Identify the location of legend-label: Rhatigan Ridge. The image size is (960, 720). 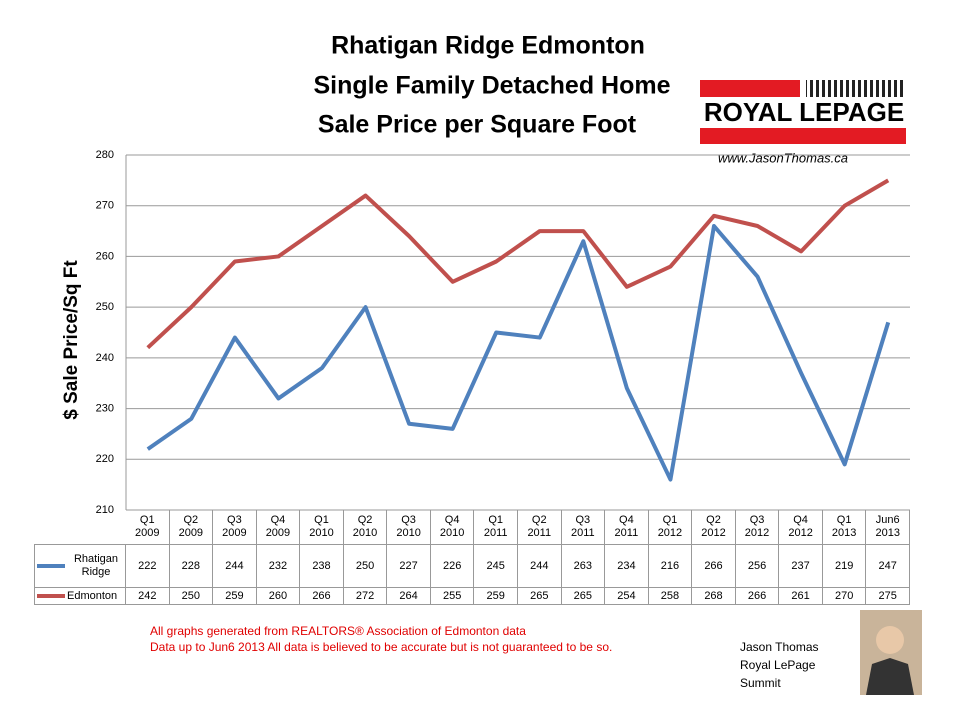
(96, 565).